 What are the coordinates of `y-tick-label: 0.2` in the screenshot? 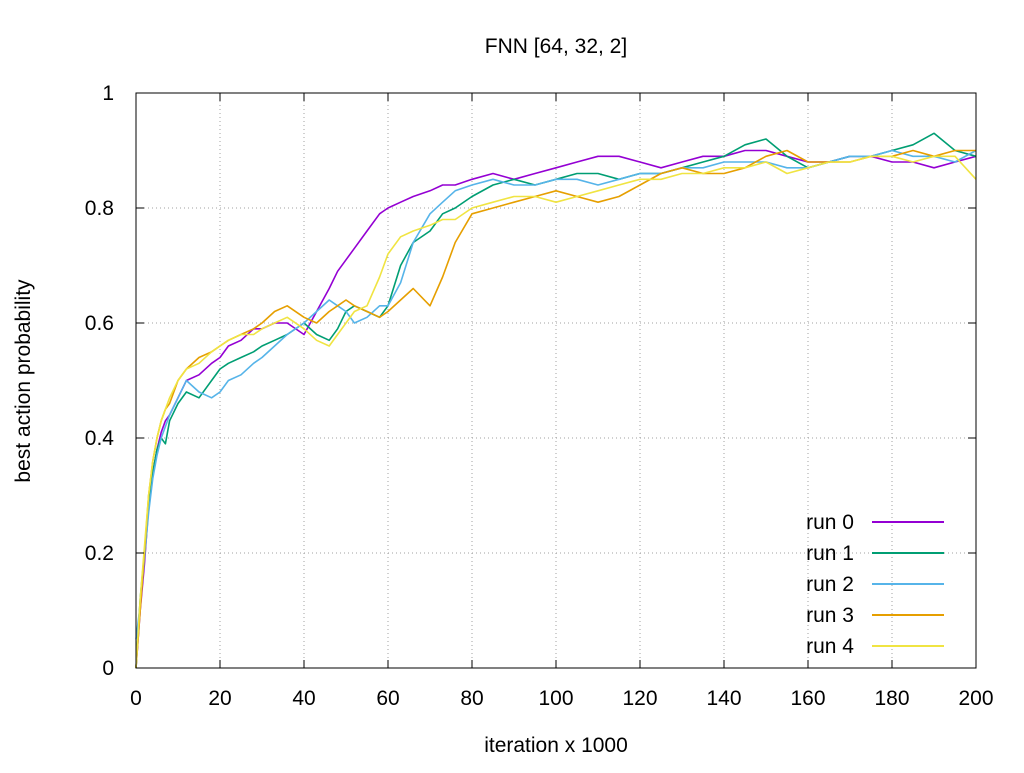 It's located at (99, 553).